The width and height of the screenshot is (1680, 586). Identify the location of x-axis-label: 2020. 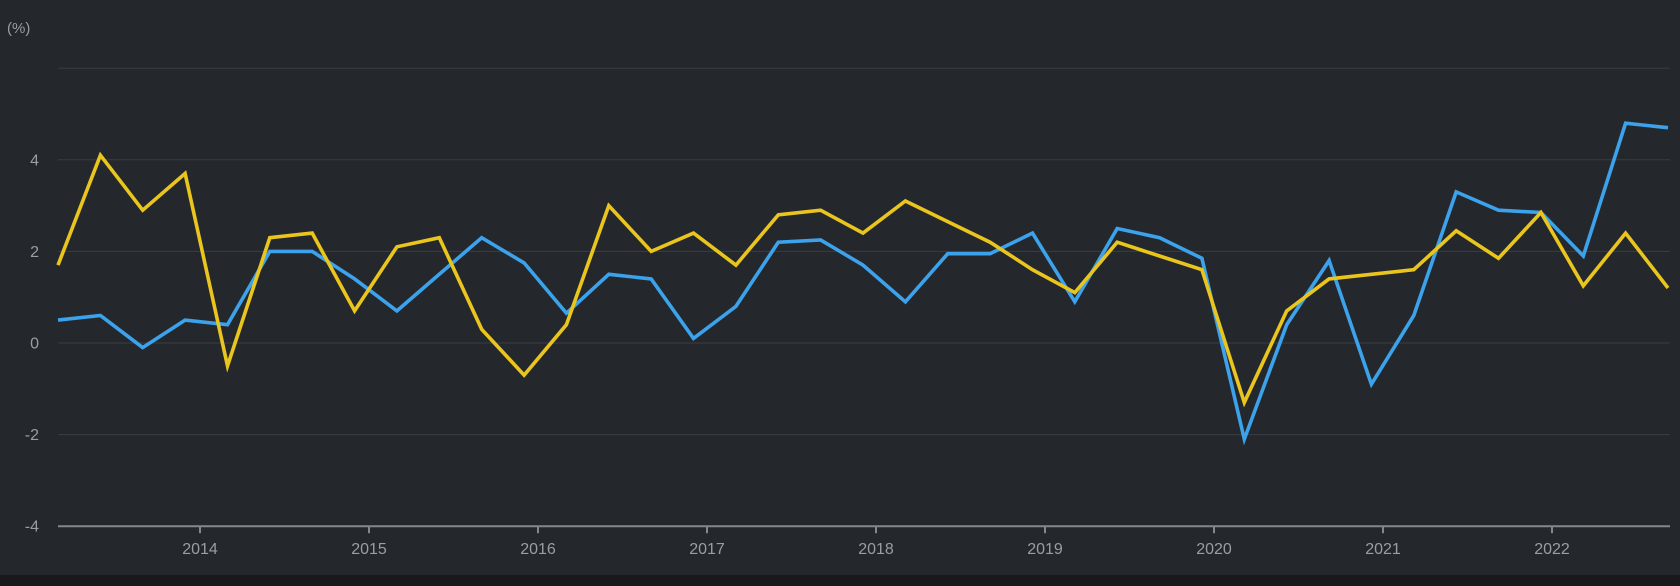
(1214, 549).